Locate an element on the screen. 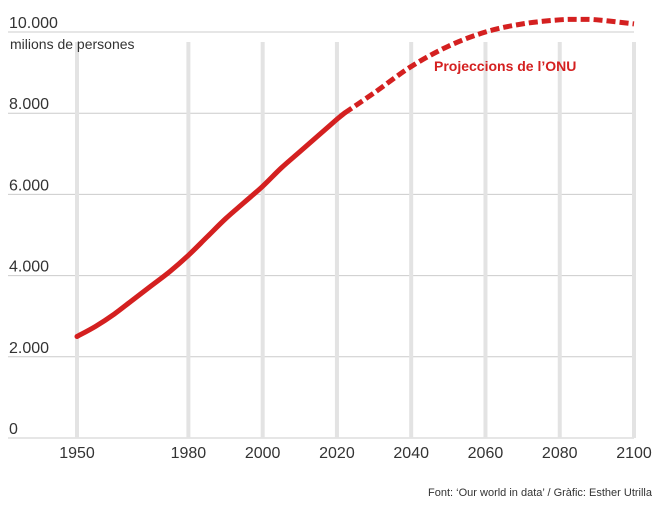 The width and height of the screenshot is (660, 507). y-axis-unit-label: milions de persones is located at coordinates (72, 44).